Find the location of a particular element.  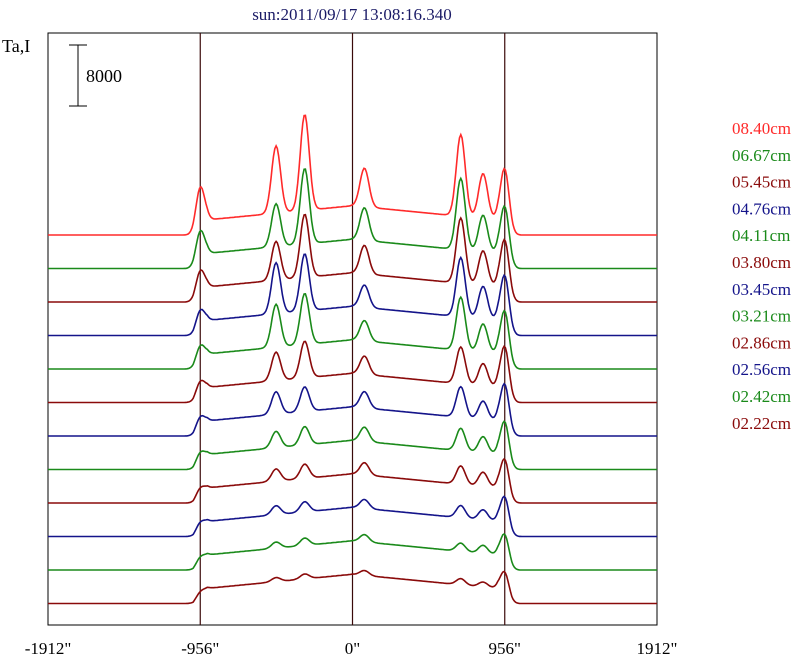

x-tick-labels: -1912" -956" 0" 956" 1912" is located at coordinates (351, 648).